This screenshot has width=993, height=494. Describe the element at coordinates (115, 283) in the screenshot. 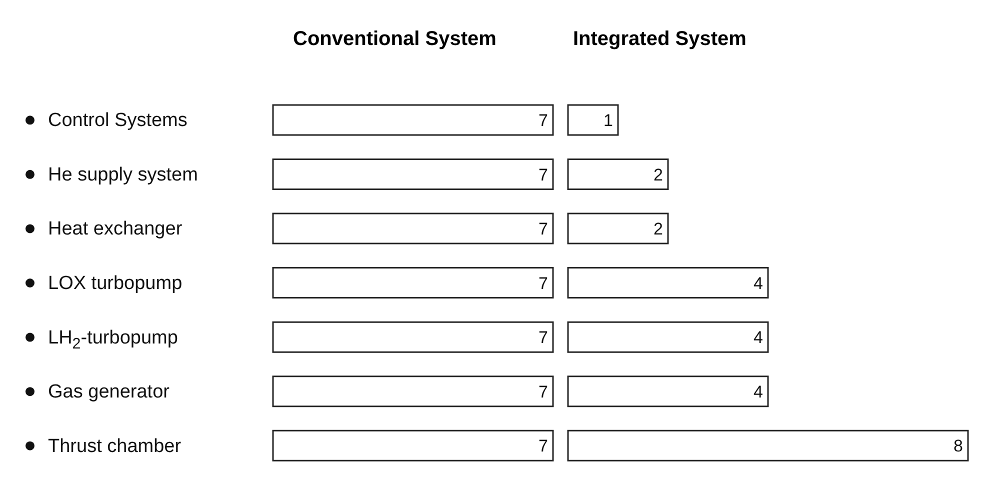

I see `y-tick-label: LOX turbopump` at that location.